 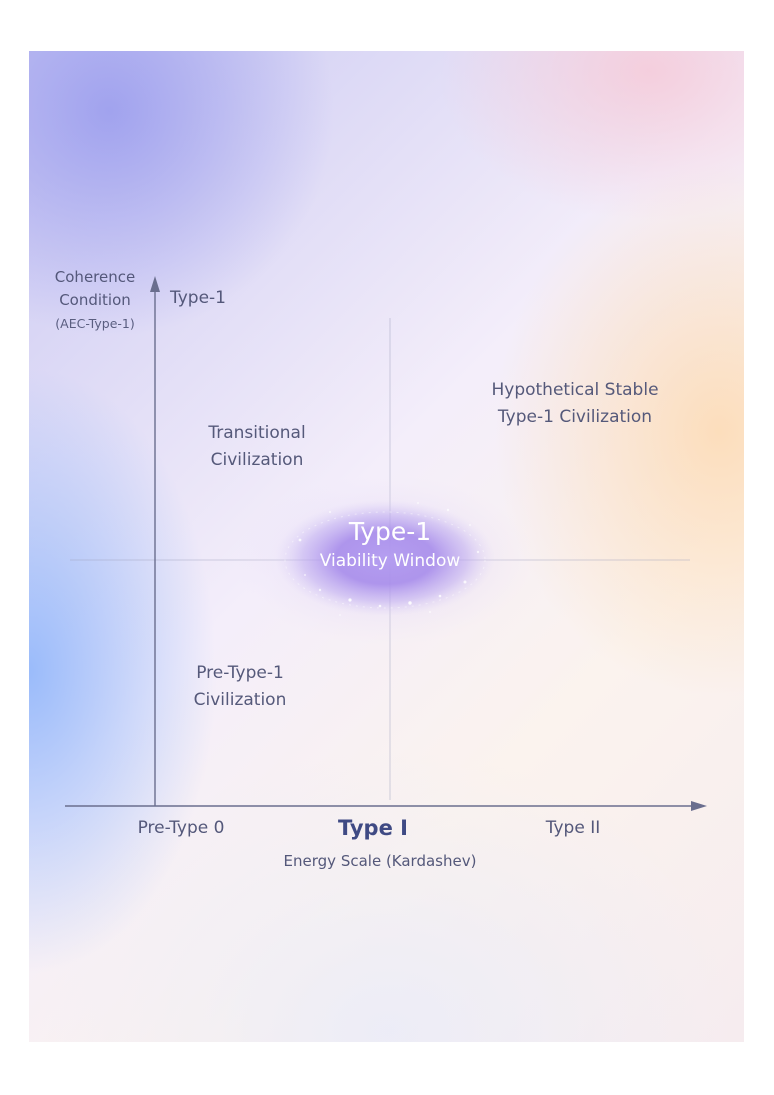 What do you see at coordinates (575, 417) in the screenshot?
I see `quadrant-label-line: Type-1 Civilization` at bounding box center [575, 417].